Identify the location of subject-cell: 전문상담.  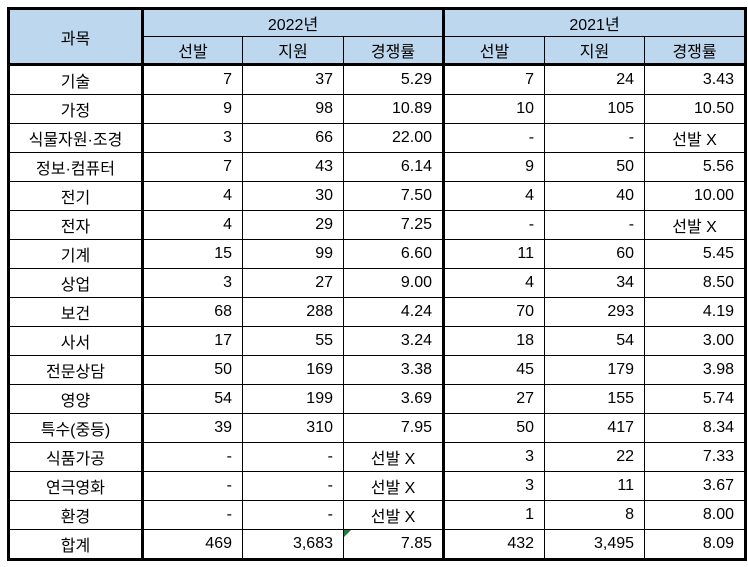
(75, 370).